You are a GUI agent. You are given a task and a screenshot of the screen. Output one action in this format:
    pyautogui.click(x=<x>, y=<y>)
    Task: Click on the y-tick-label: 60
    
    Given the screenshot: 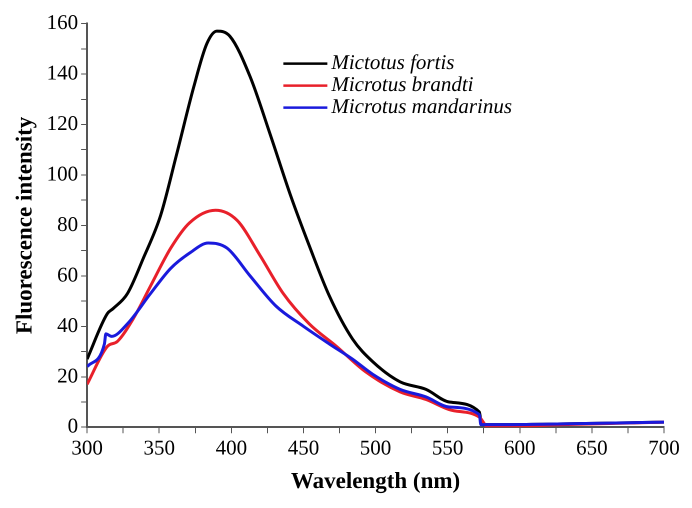 What is the action you would take?
    pyautogui.click(x=67, y=274)
    